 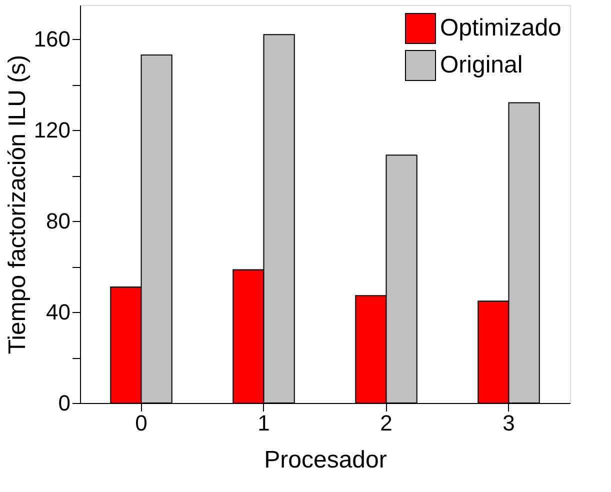 What do you see at coordinates (481, 65) in the screenshot?
I see `legend-label: Original` at bounding box center [481, 65].